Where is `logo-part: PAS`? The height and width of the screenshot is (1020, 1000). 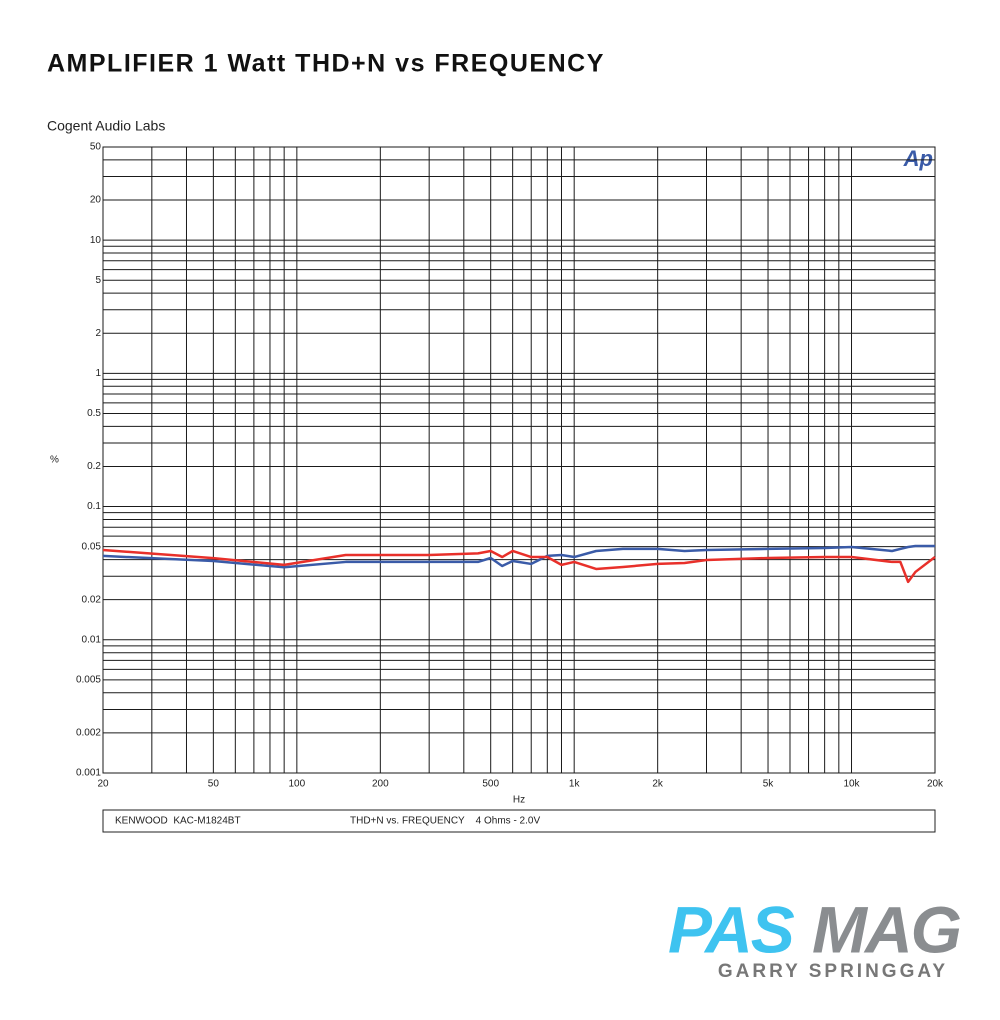
logo-part: PAS is located at coordinates (731, 929).